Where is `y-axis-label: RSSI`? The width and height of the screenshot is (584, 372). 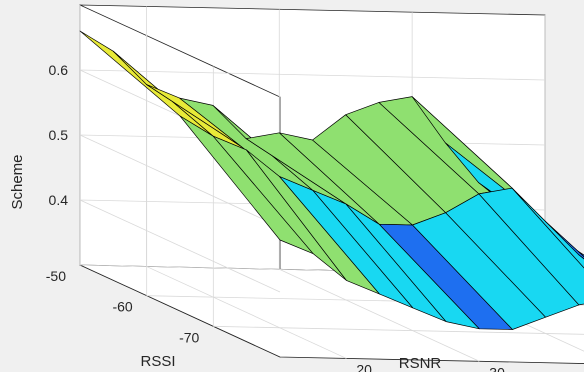
y-axis-label: RSSI is located at coordinates (157, 361).